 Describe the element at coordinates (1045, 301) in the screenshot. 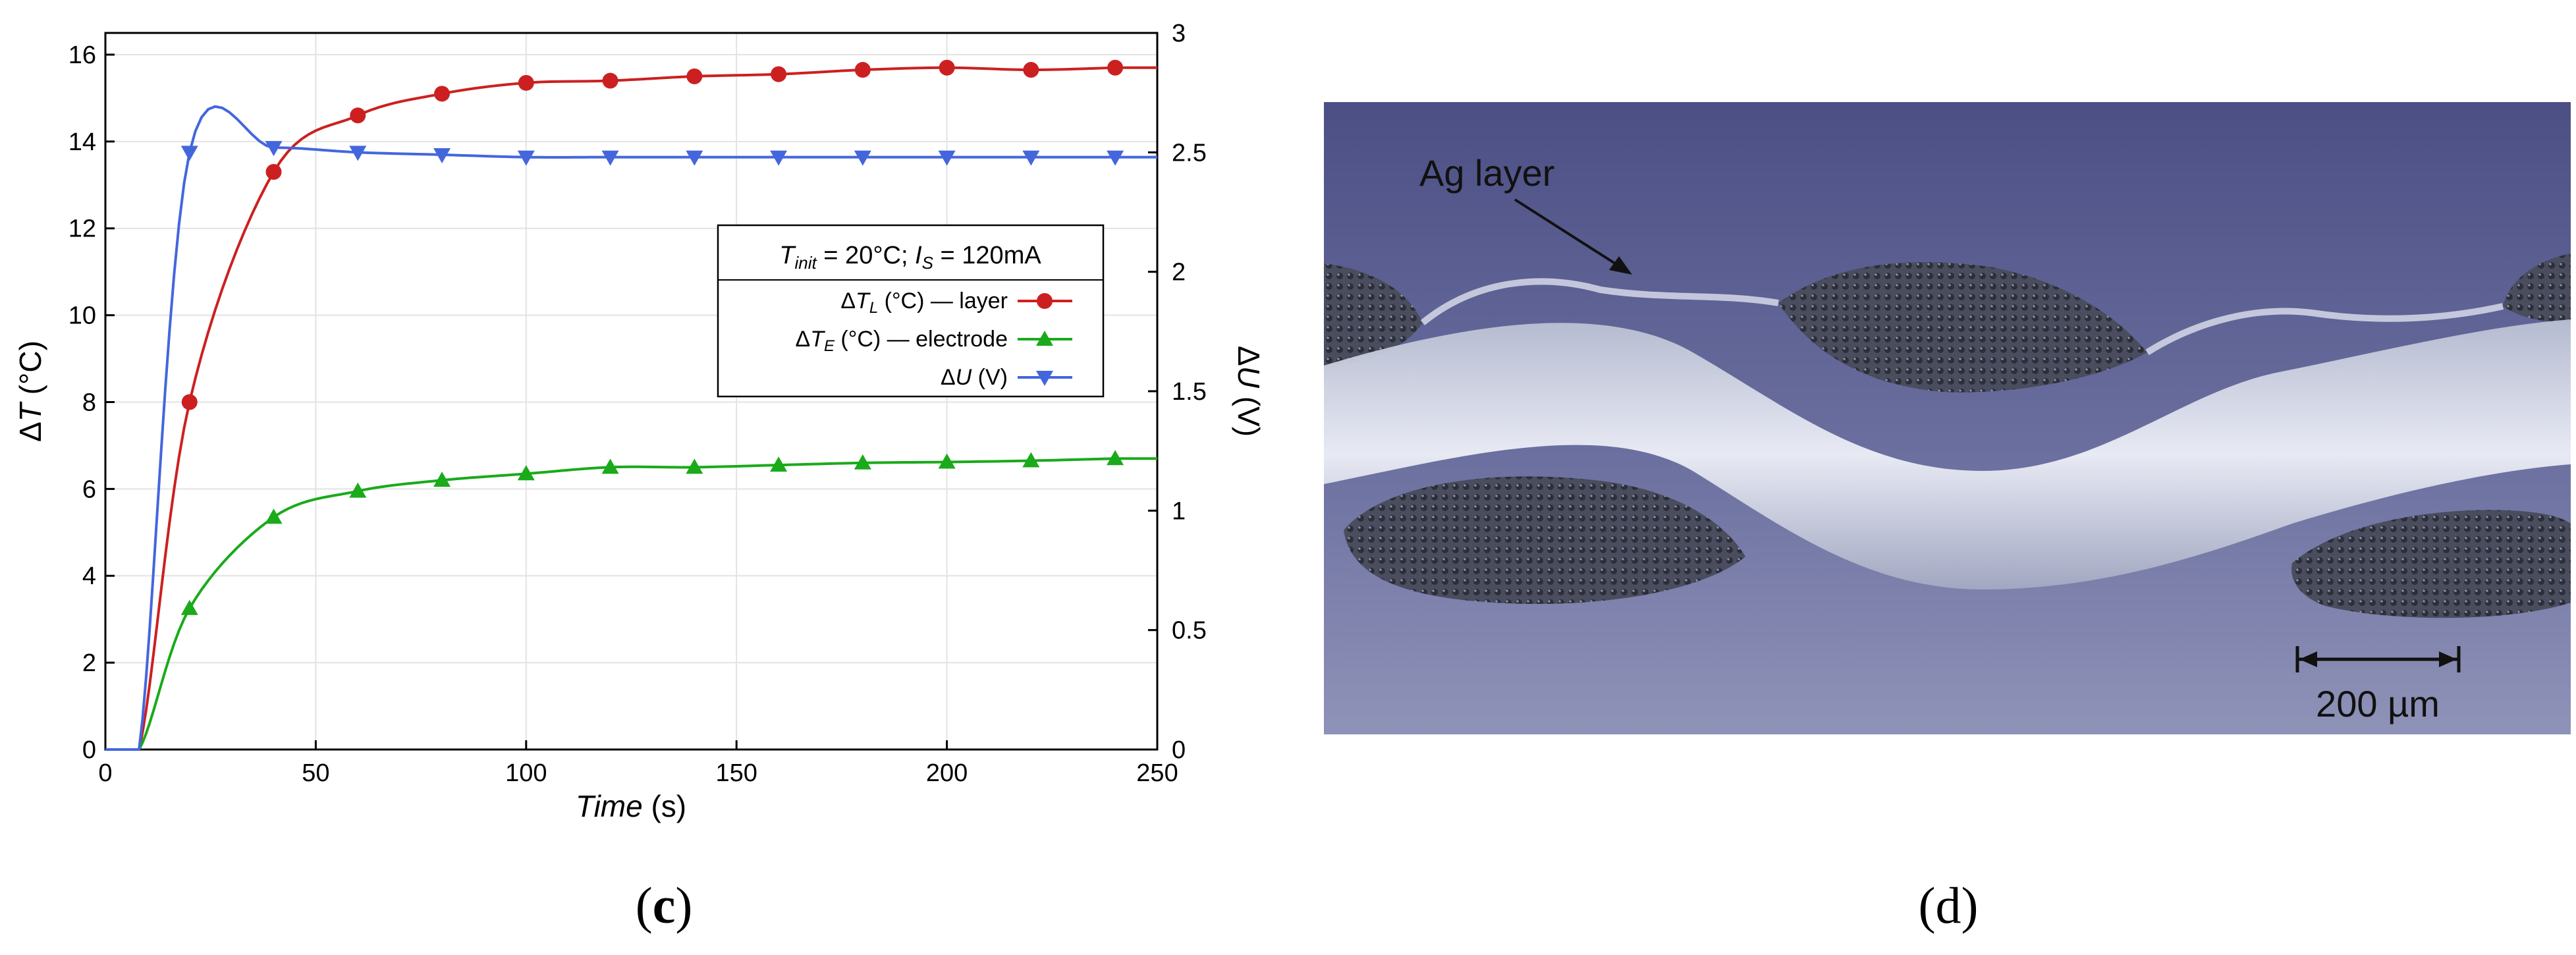

I see `legend-marker-layer` at that location.